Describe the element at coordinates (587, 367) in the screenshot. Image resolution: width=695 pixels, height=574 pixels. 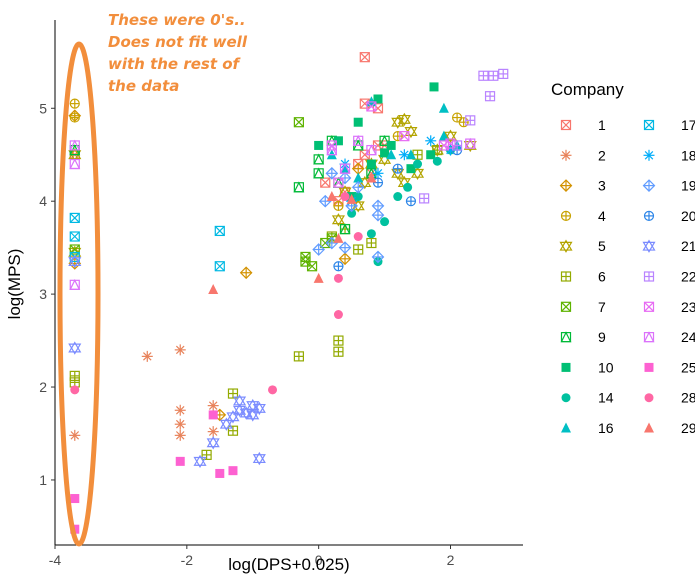
I see `legend-item-10: 10` at that location.